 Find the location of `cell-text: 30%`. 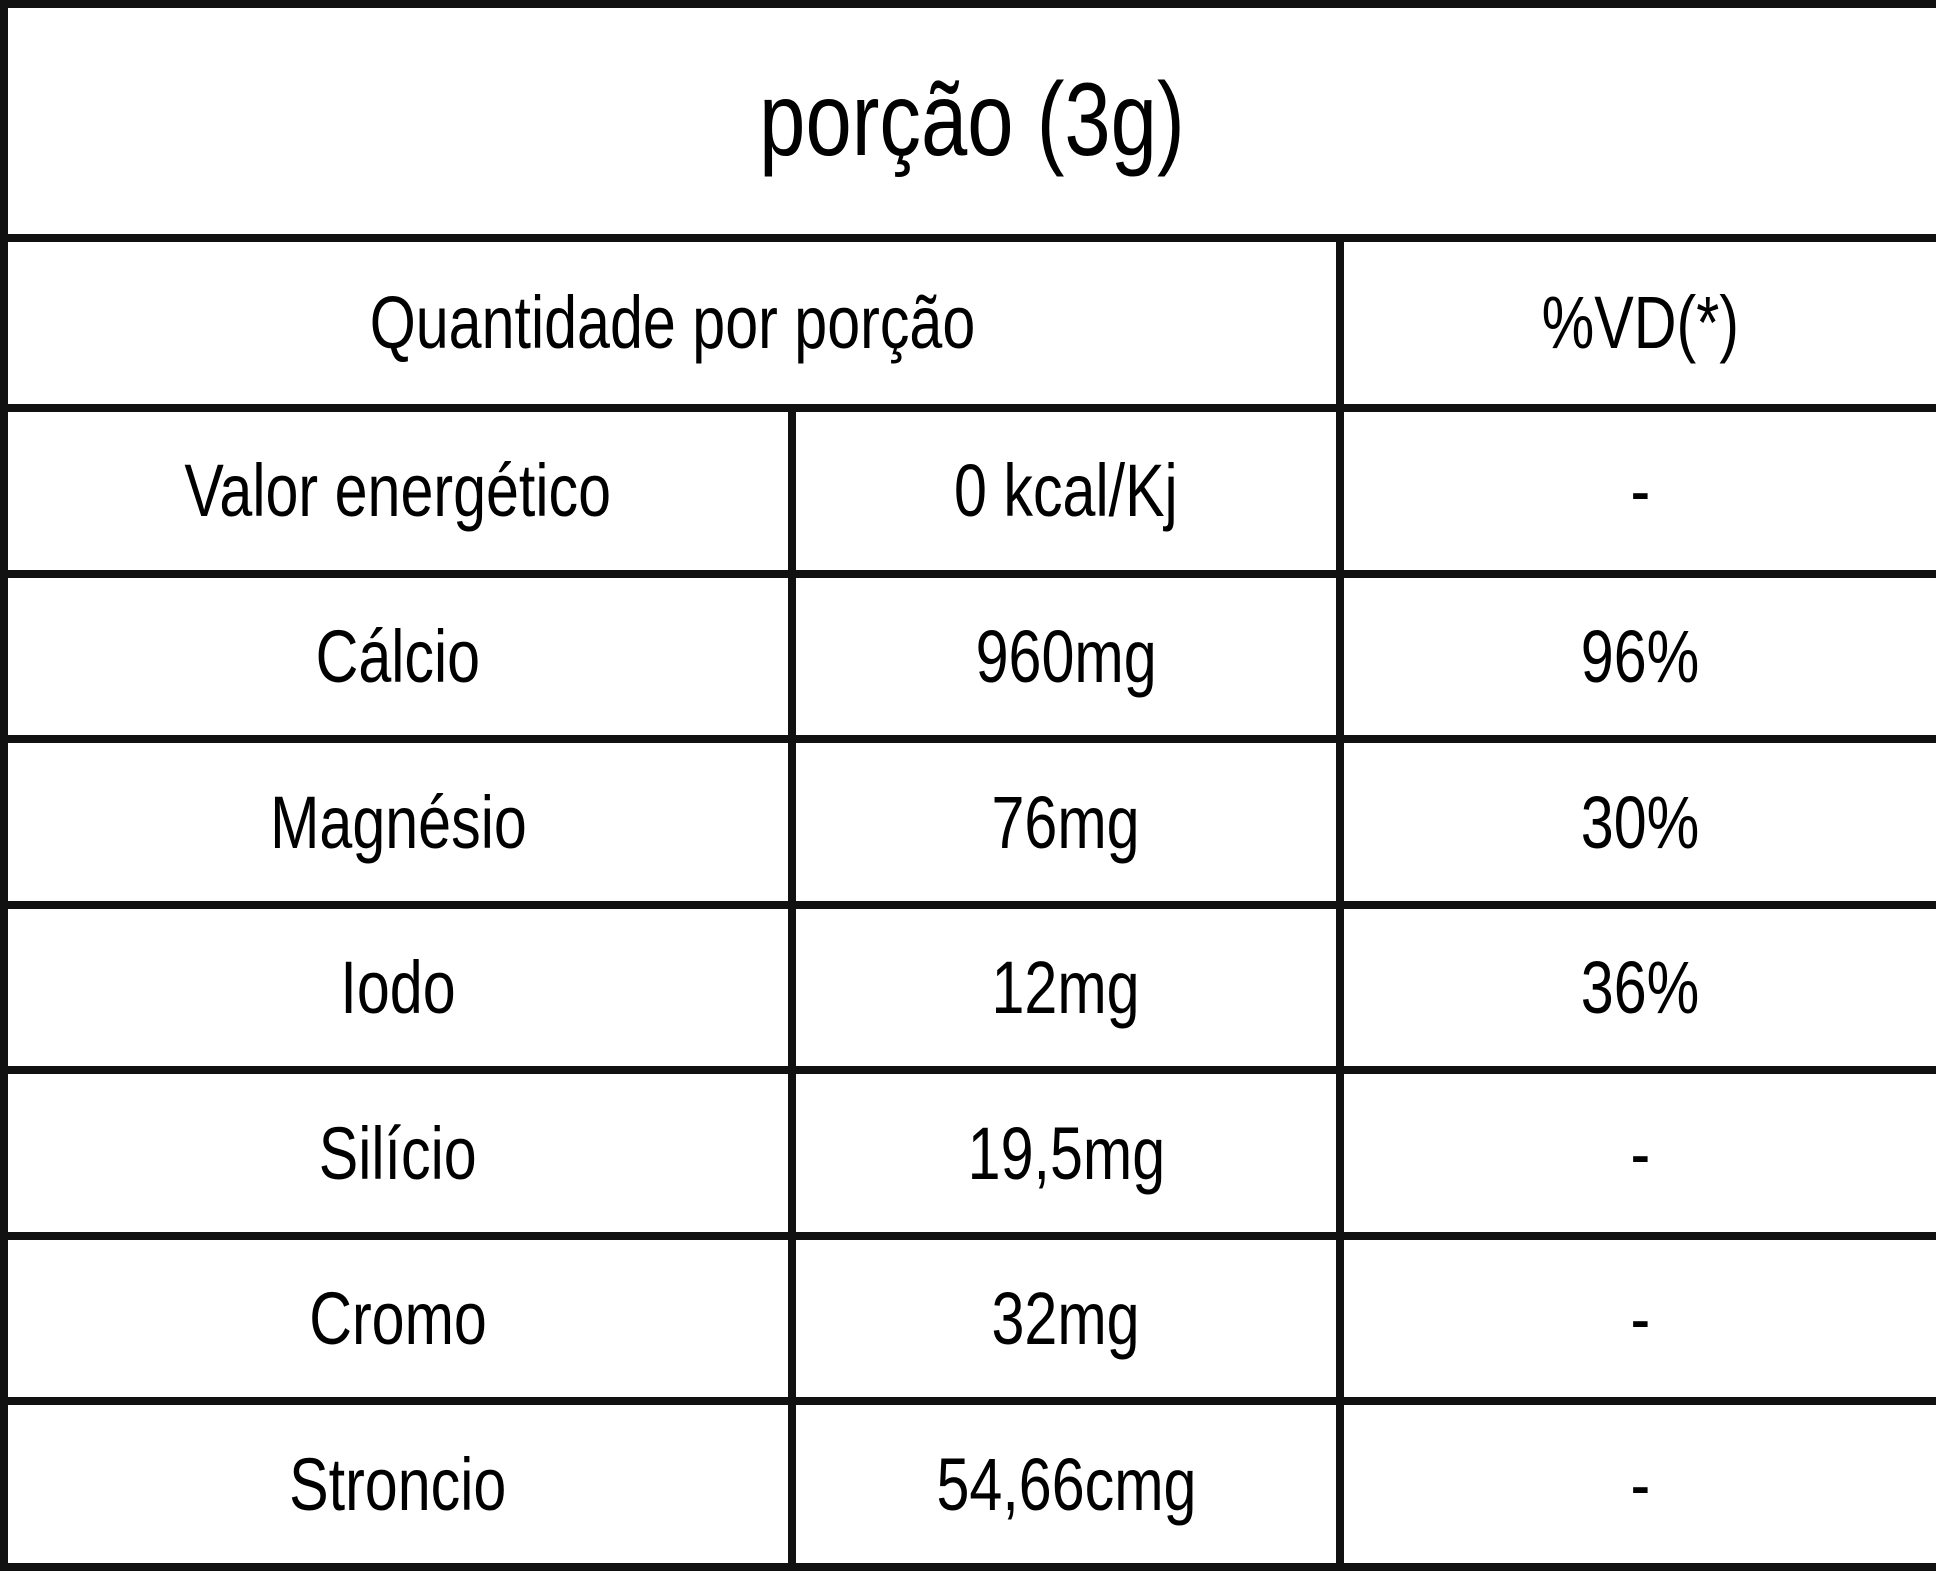

cell-text: 30% is located at coordinates (1640, 822).